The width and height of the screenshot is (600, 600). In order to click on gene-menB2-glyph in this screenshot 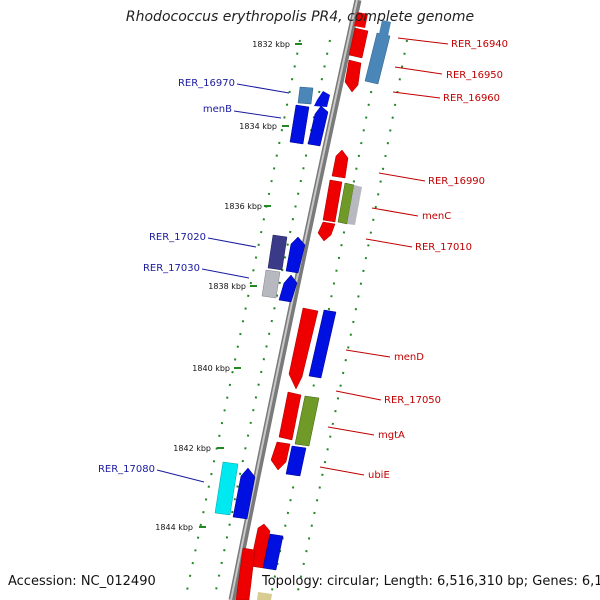, I will do `click(318, 126)`.